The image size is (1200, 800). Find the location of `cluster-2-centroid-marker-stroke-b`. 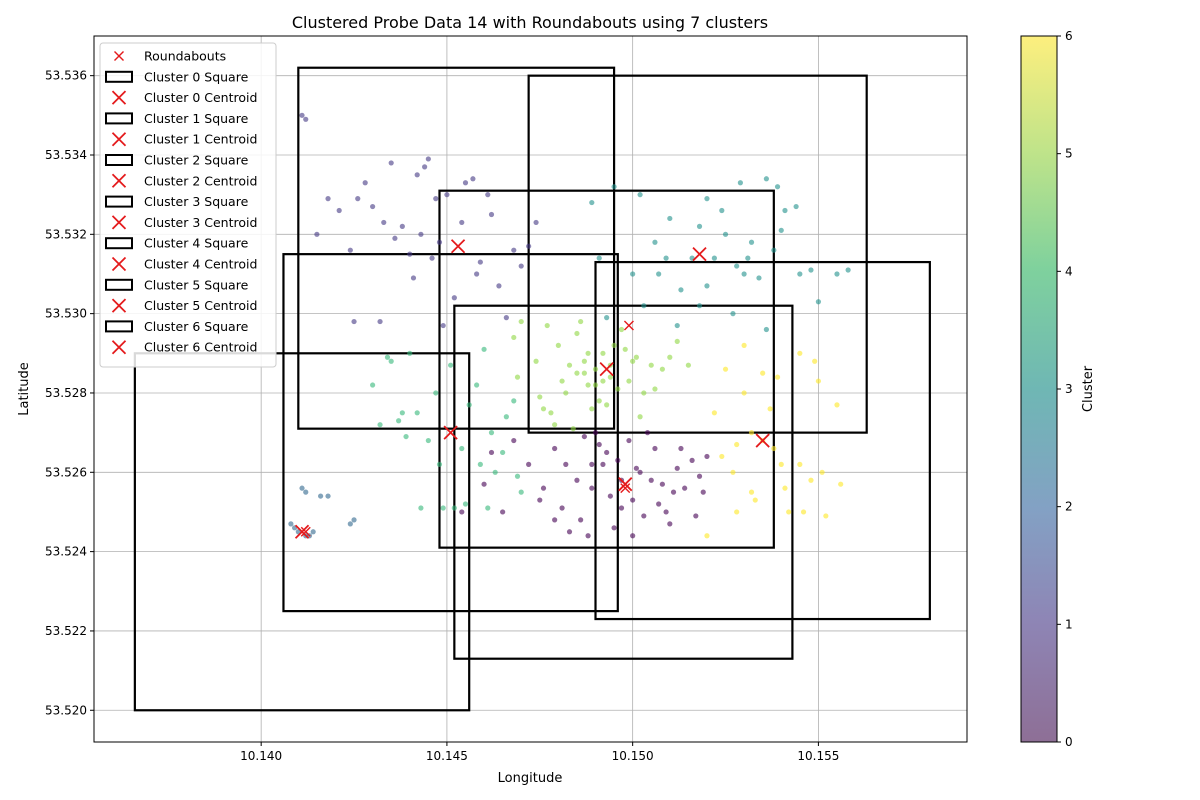

cluster-2-centroid-marker-stroke-b is located at coordinates (302, 531).